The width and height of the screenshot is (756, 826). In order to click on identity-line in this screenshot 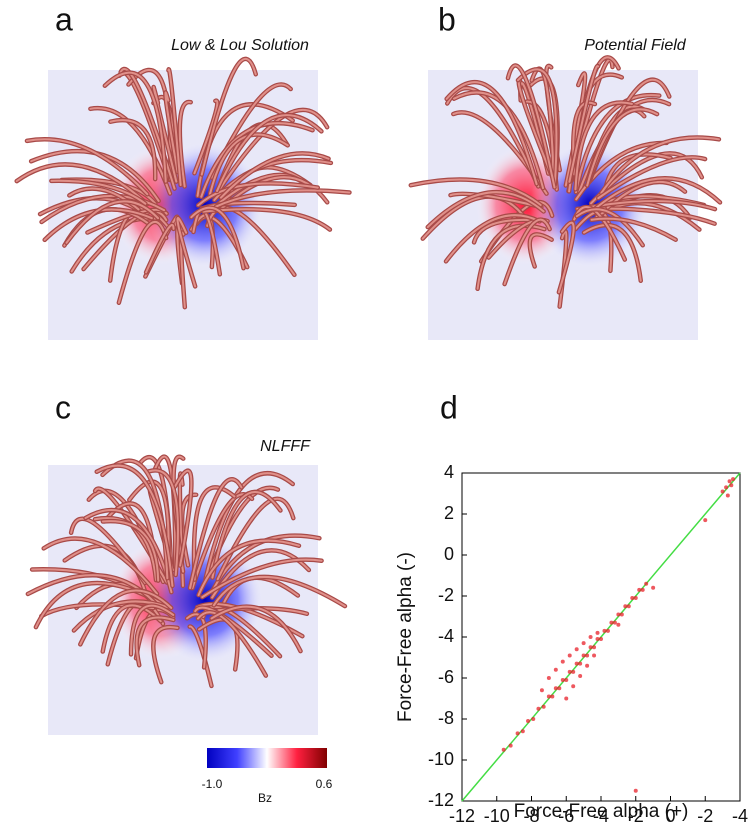, I will do `click(601, 637)`.